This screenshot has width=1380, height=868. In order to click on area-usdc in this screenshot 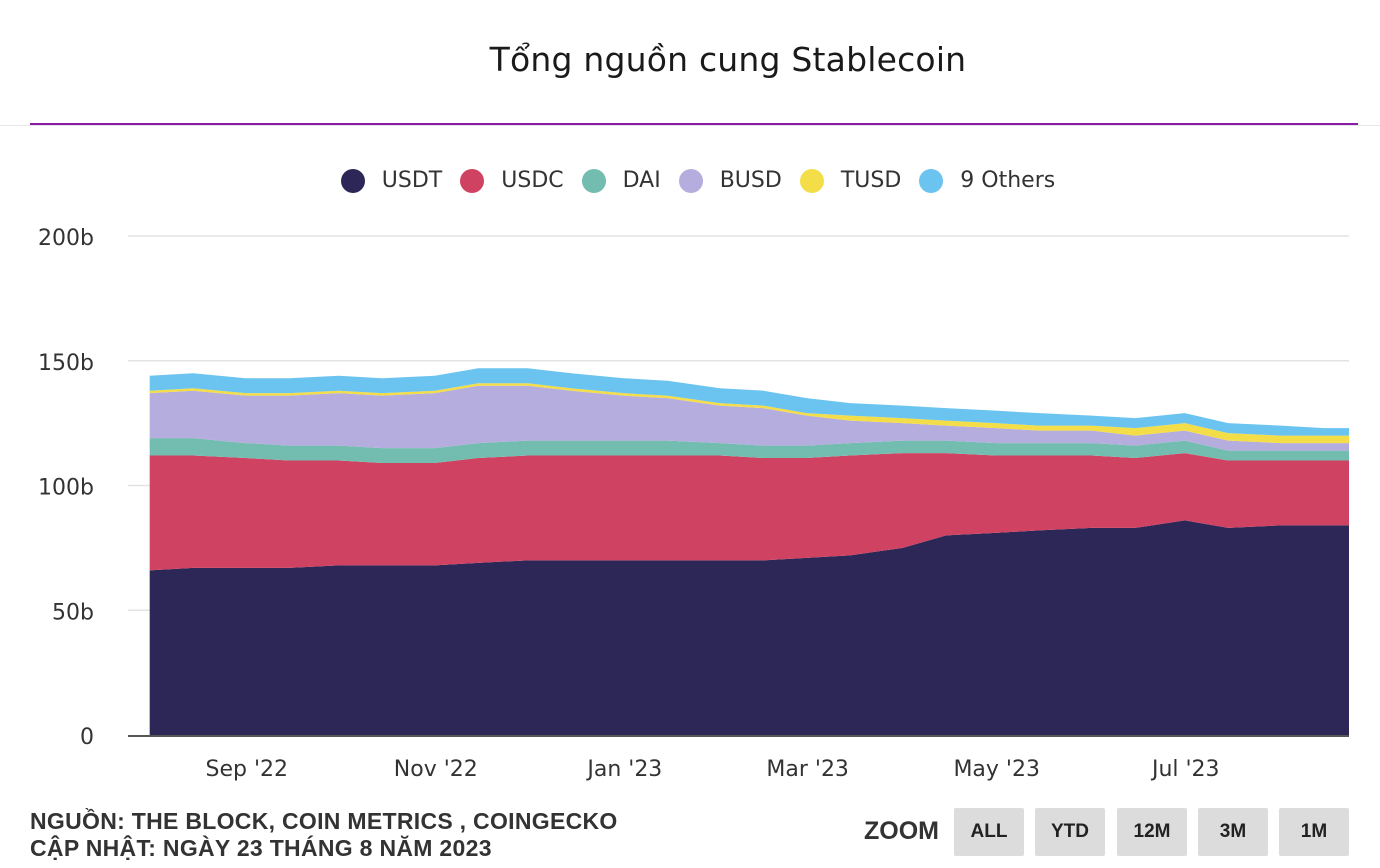, I will do `click(749, 512)`.